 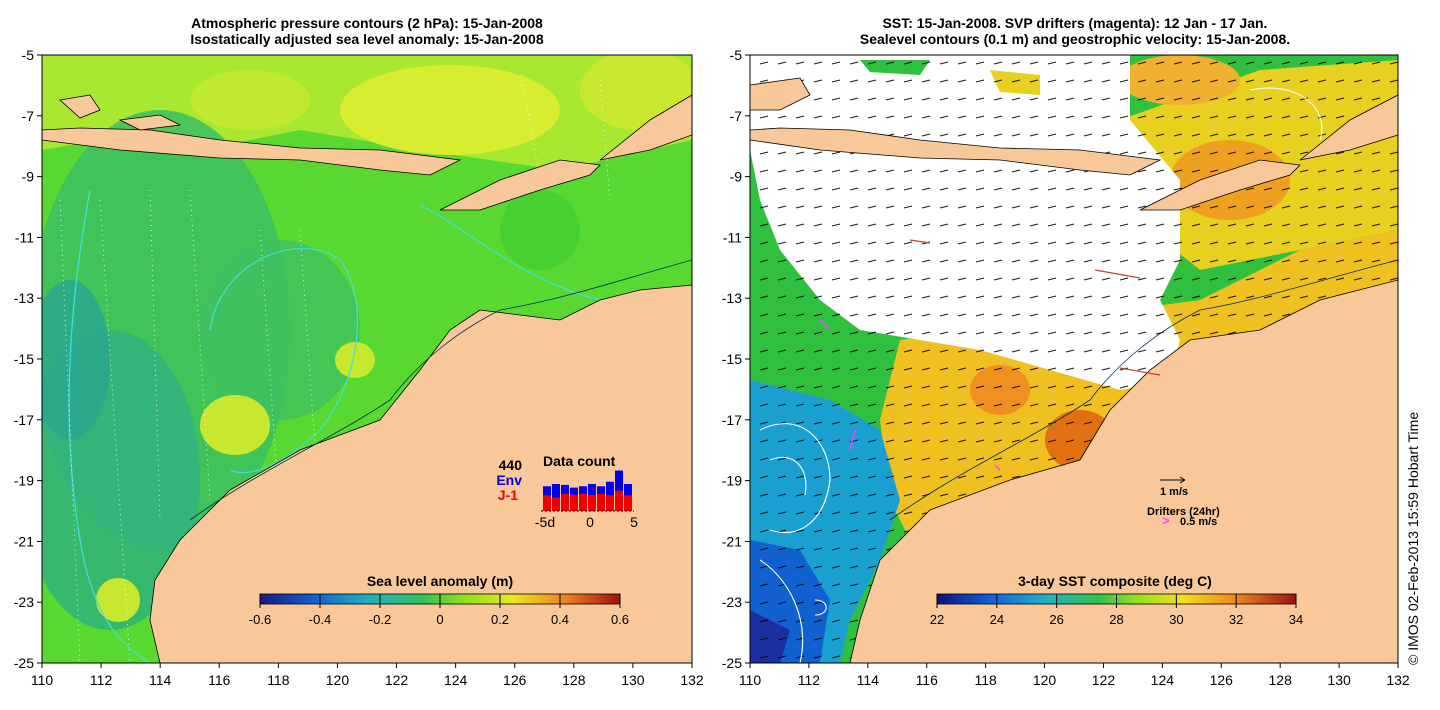 I want to click on data-count-inset: Data count 440 Env J-1 -5d 0 5, so click(x=567, y=491).